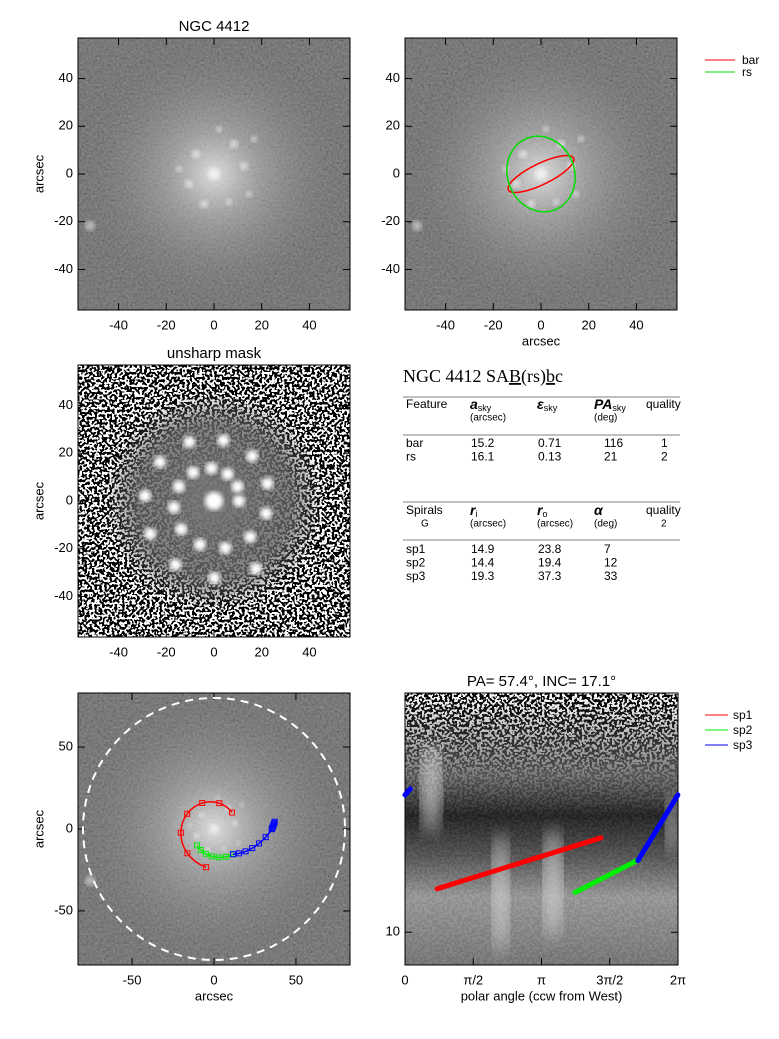  Describe the element at coordinates (483, 457) in the screenshot. I see `table-cell: 16.1` at that location.